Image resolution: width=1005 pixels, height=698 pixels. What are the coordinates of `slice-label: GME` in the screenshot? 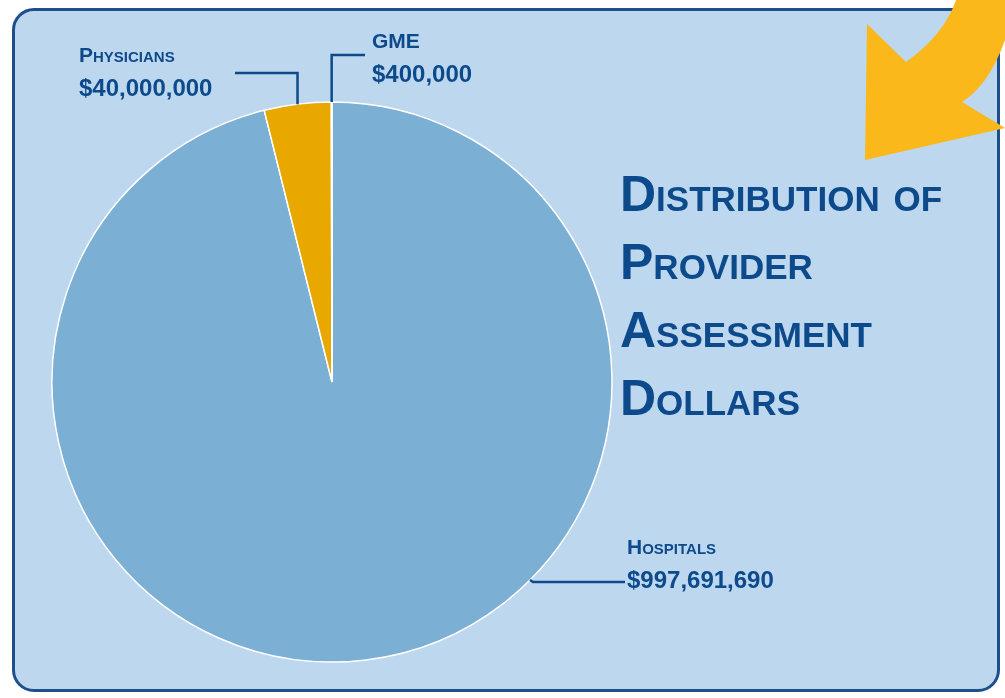 It's located at (396, 40).